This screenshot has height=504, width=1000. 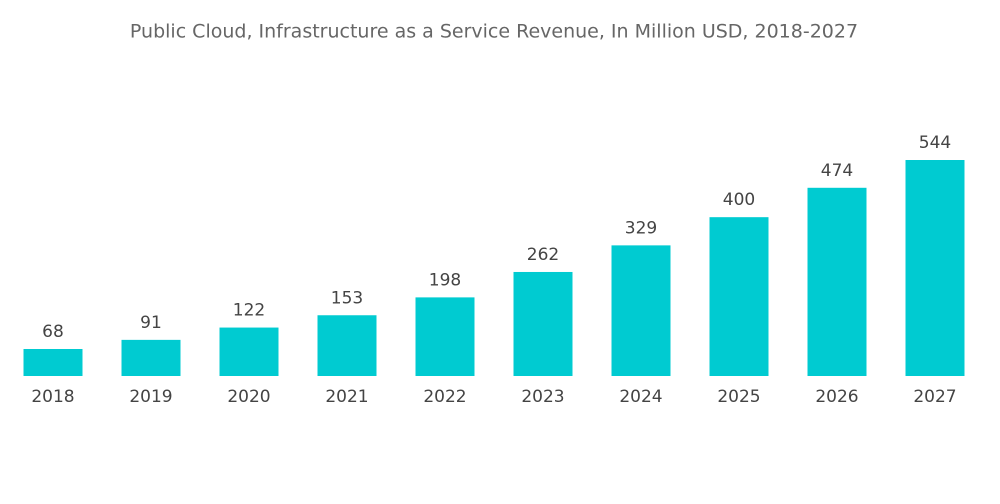 I want to click on x-tick-label: 2023, so click(x=542, y=397).